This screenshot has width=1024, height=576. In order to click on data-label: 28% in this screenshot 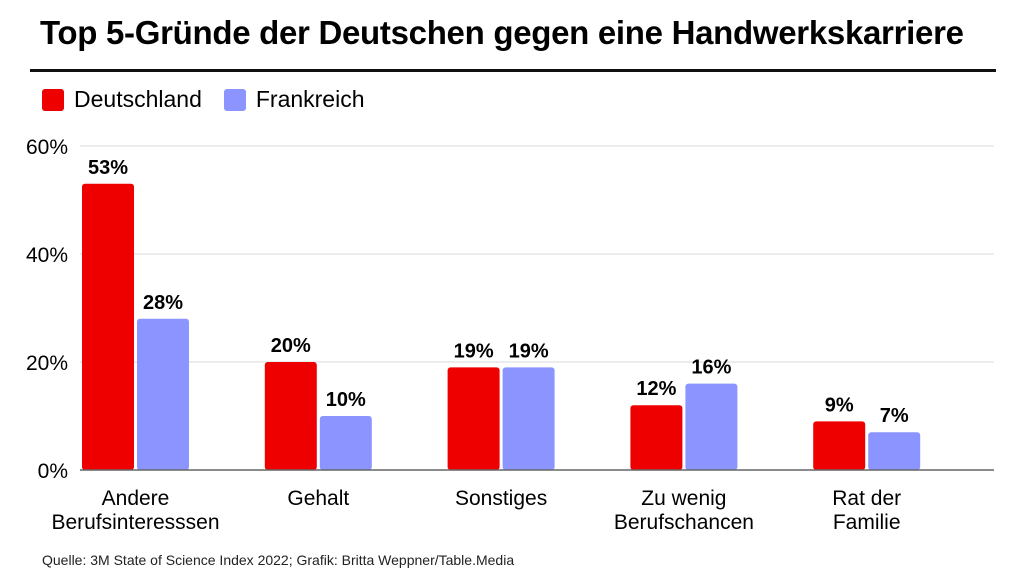, I will do `click(163, 303)`.